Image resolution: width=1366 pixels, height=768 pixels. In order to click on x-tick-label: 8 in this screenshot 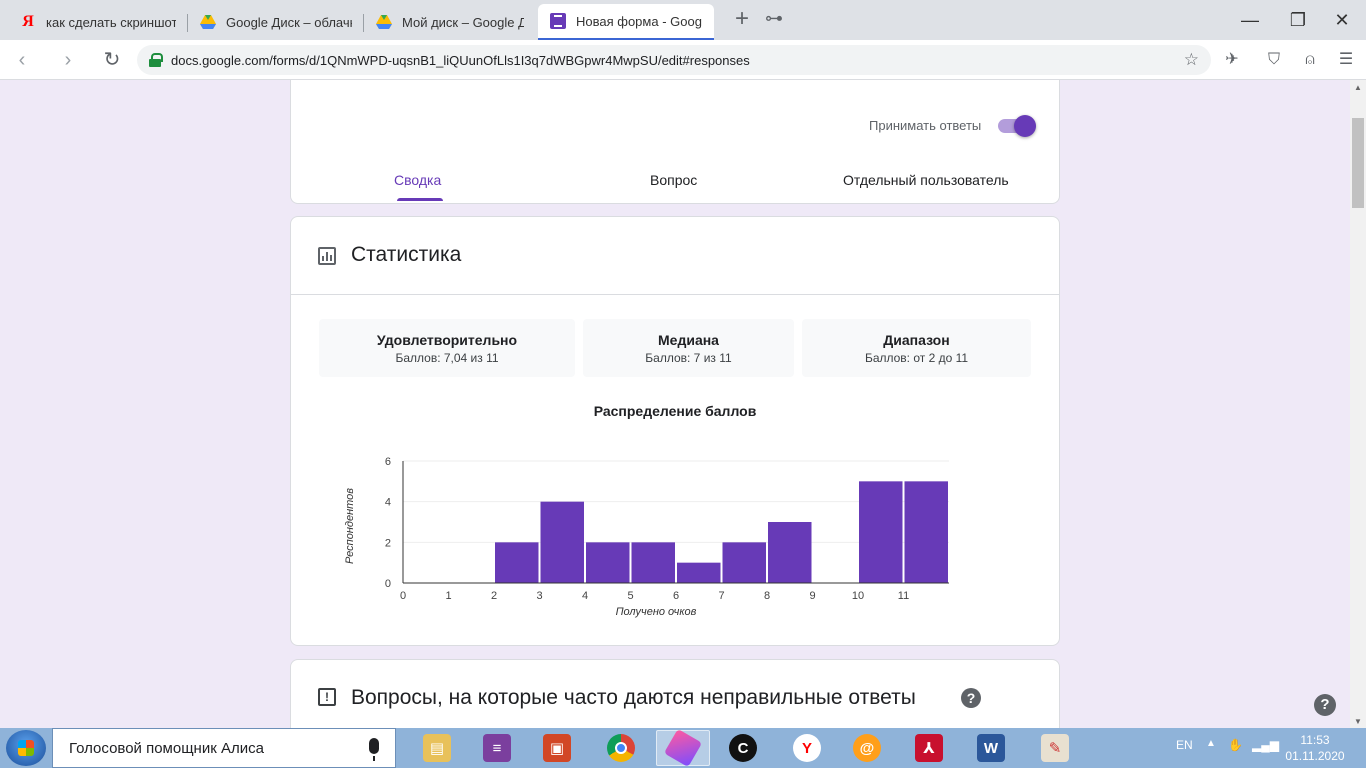, I will do `click(767, 596)`.